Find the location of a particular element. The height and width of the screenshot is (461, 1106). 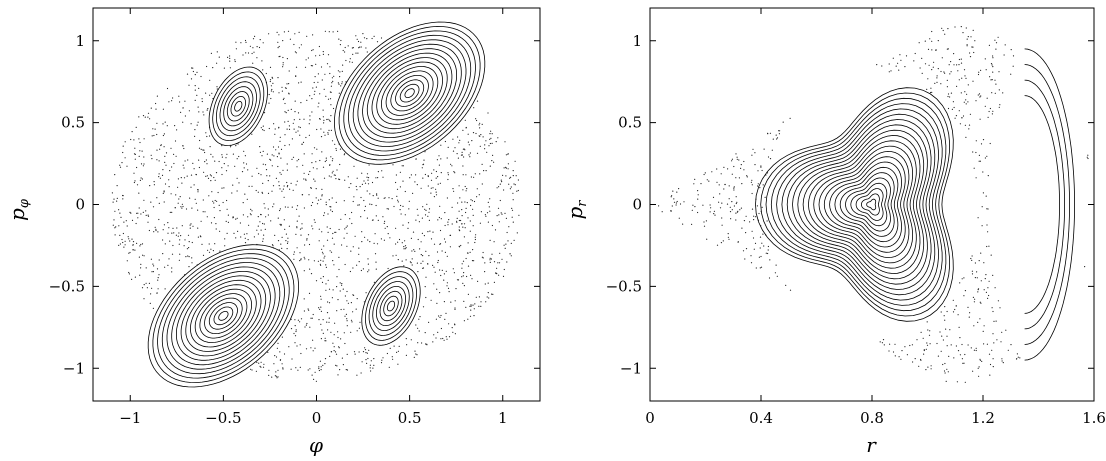

left-invariant-curve is located at coordinates (409, 93).